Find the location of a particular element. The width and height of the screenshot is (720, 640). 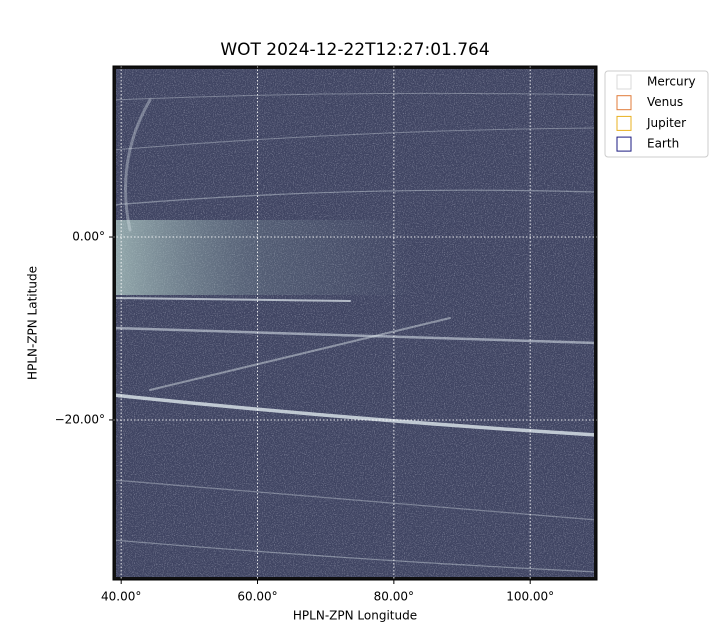

y-axis-label: HPLN-ZPN Latitude is located at coordinates (33, 323).